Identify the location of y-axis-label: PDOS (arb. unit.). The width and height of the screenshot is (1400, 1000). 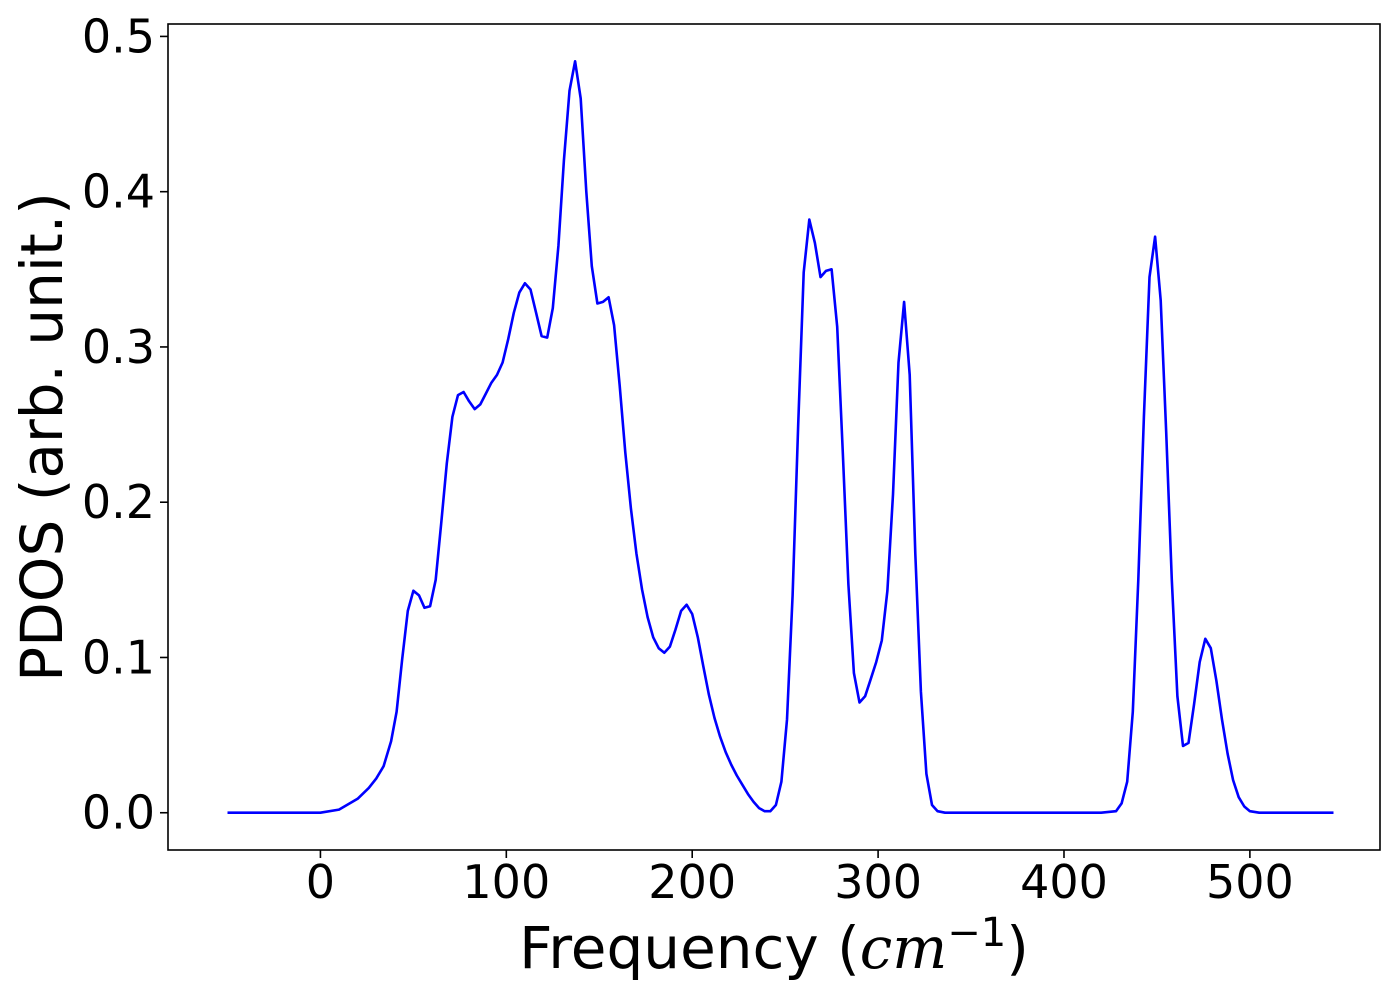
(42, 437).